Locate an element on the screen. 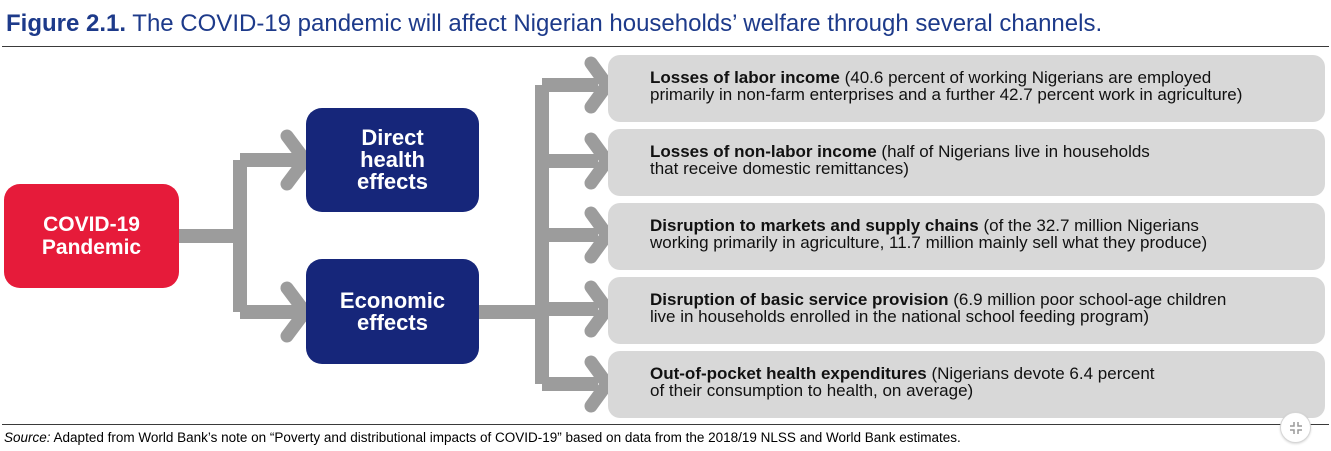  collapse-button is located at coordinates (1295, 427).